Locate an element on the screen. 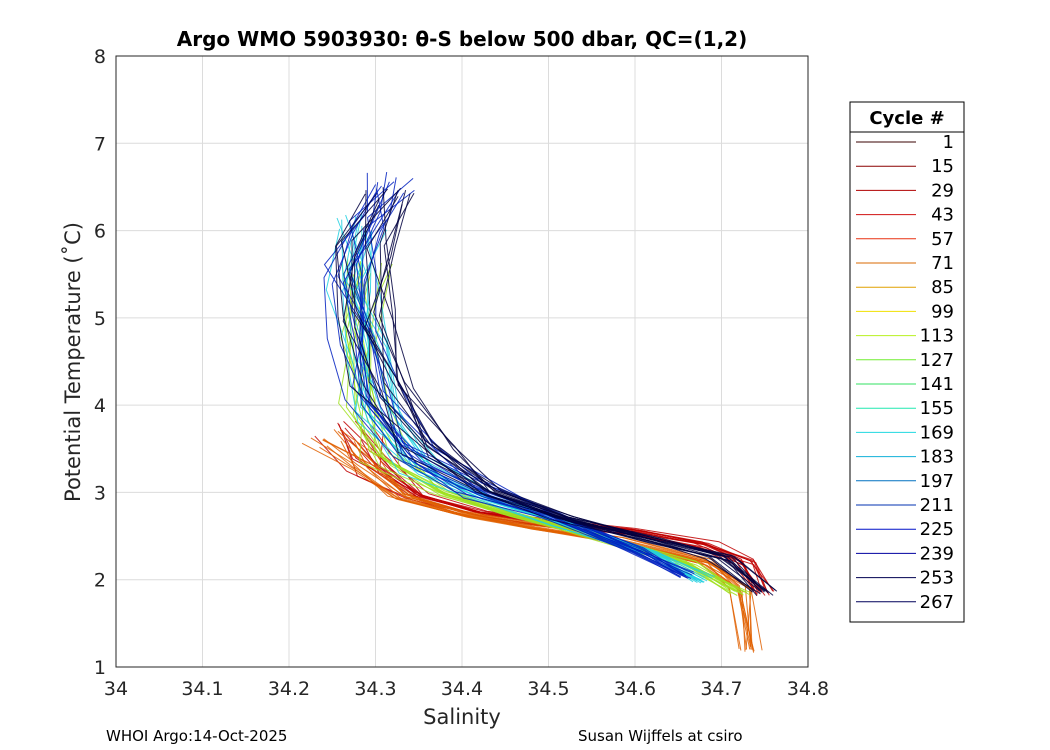 This screenshot has width=1050, height=750. legend-entry-label: 253 is located at coordinates (937, 578).